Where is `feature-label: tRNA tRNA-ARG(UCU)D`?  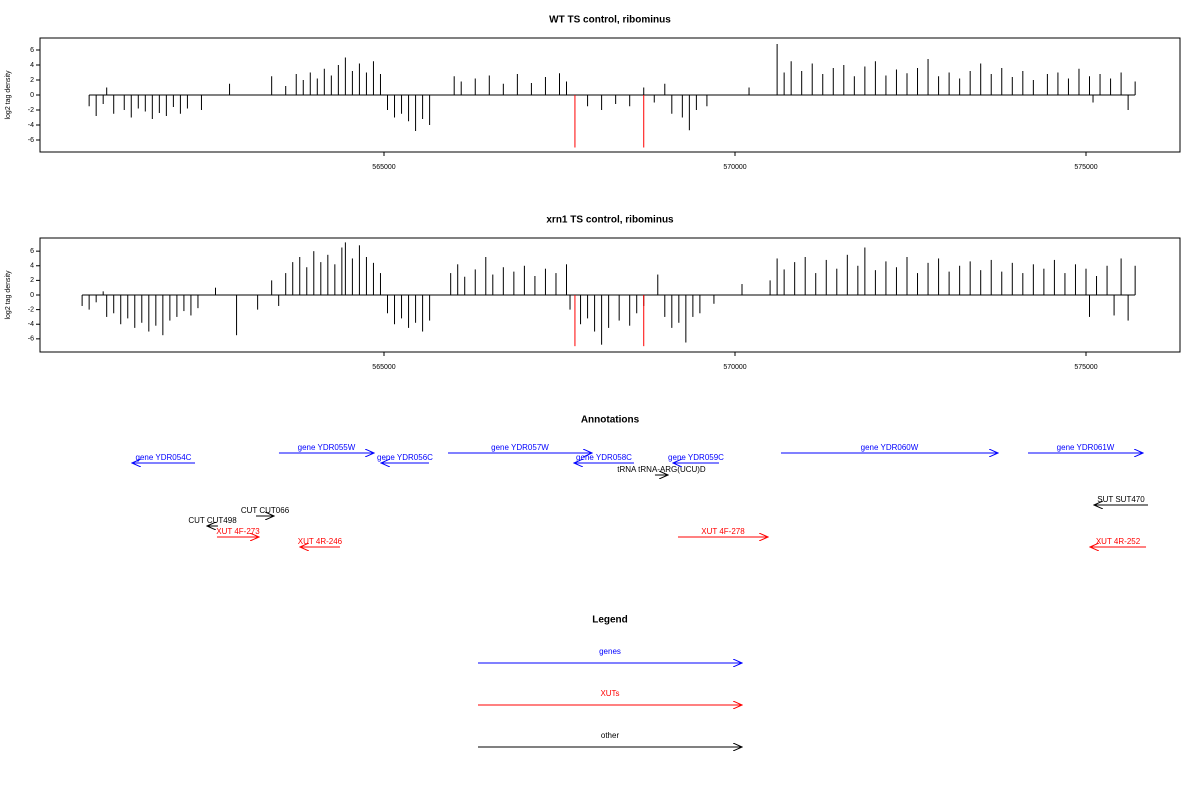 feature-label: tRNA tRNA-ARG(UCU)D is located at coordinates (661, 469).